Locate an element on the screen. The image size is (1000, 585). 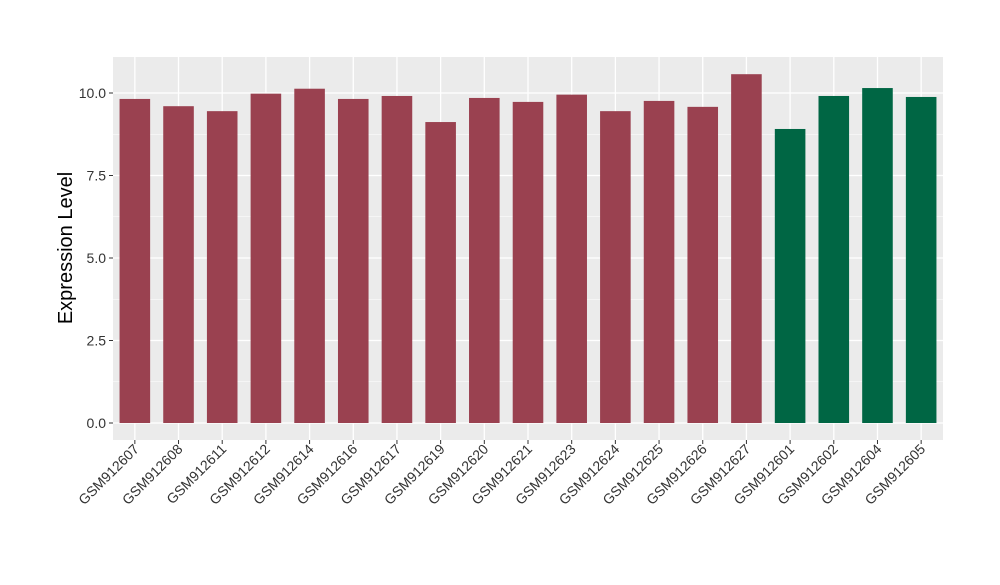
bar-GSM912612 is located at coordinates (266, 258).